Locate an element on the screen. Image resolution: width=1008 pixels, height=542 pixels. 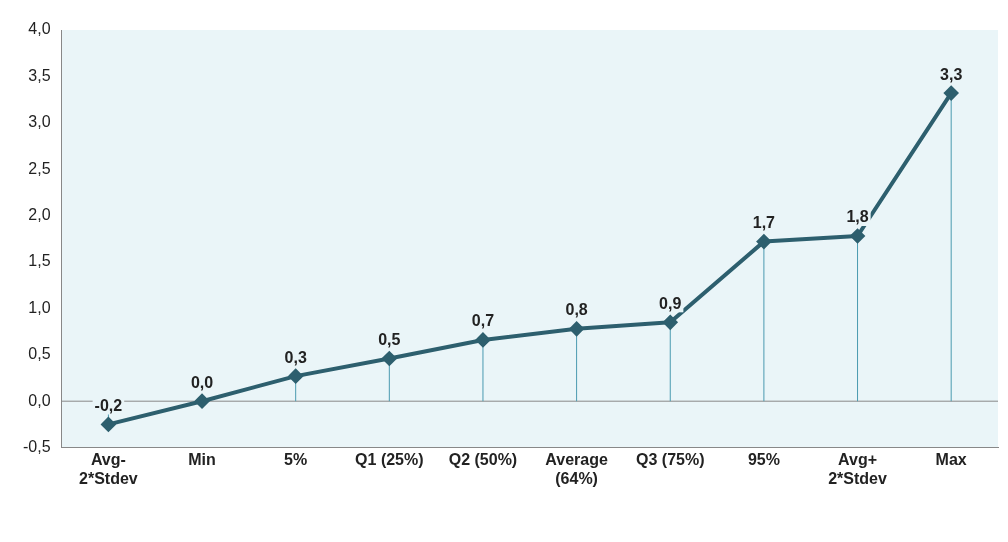
x-tick-label: Max is located at coordinates (951, 459).